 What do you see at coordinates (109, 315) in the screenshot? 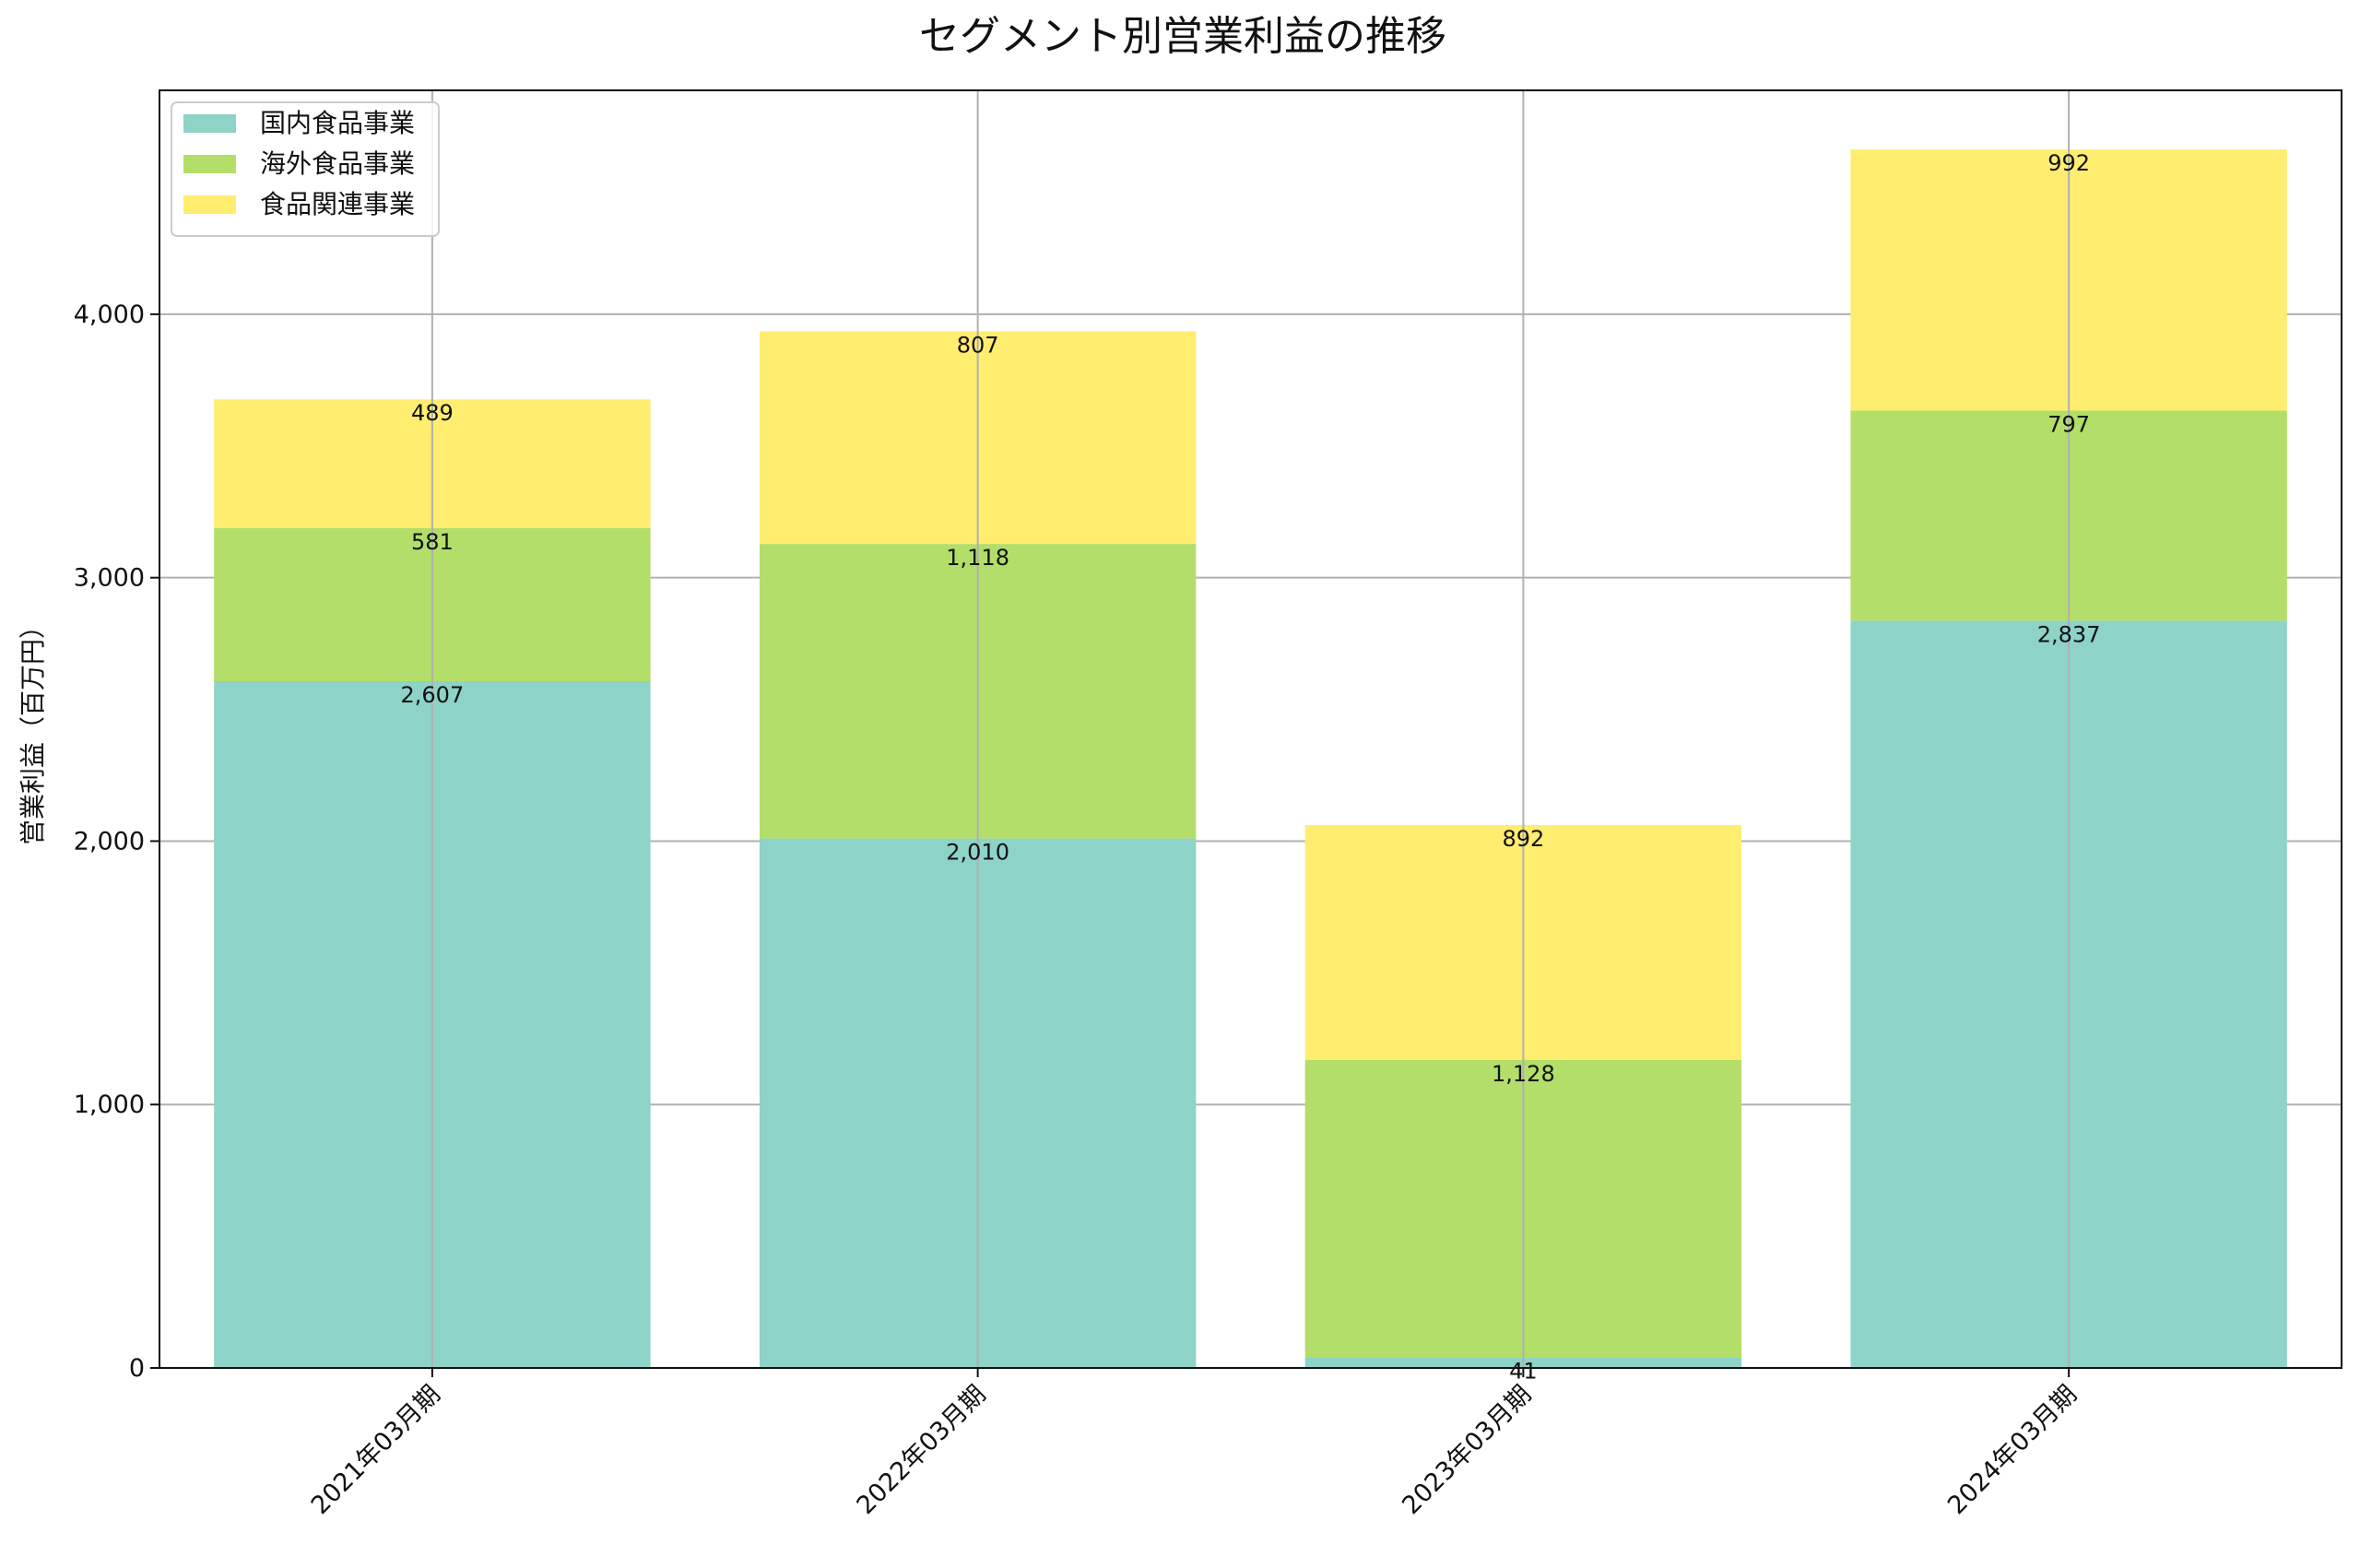
I see `y-tick-label: 4,000` at bounding box center [109, 315].